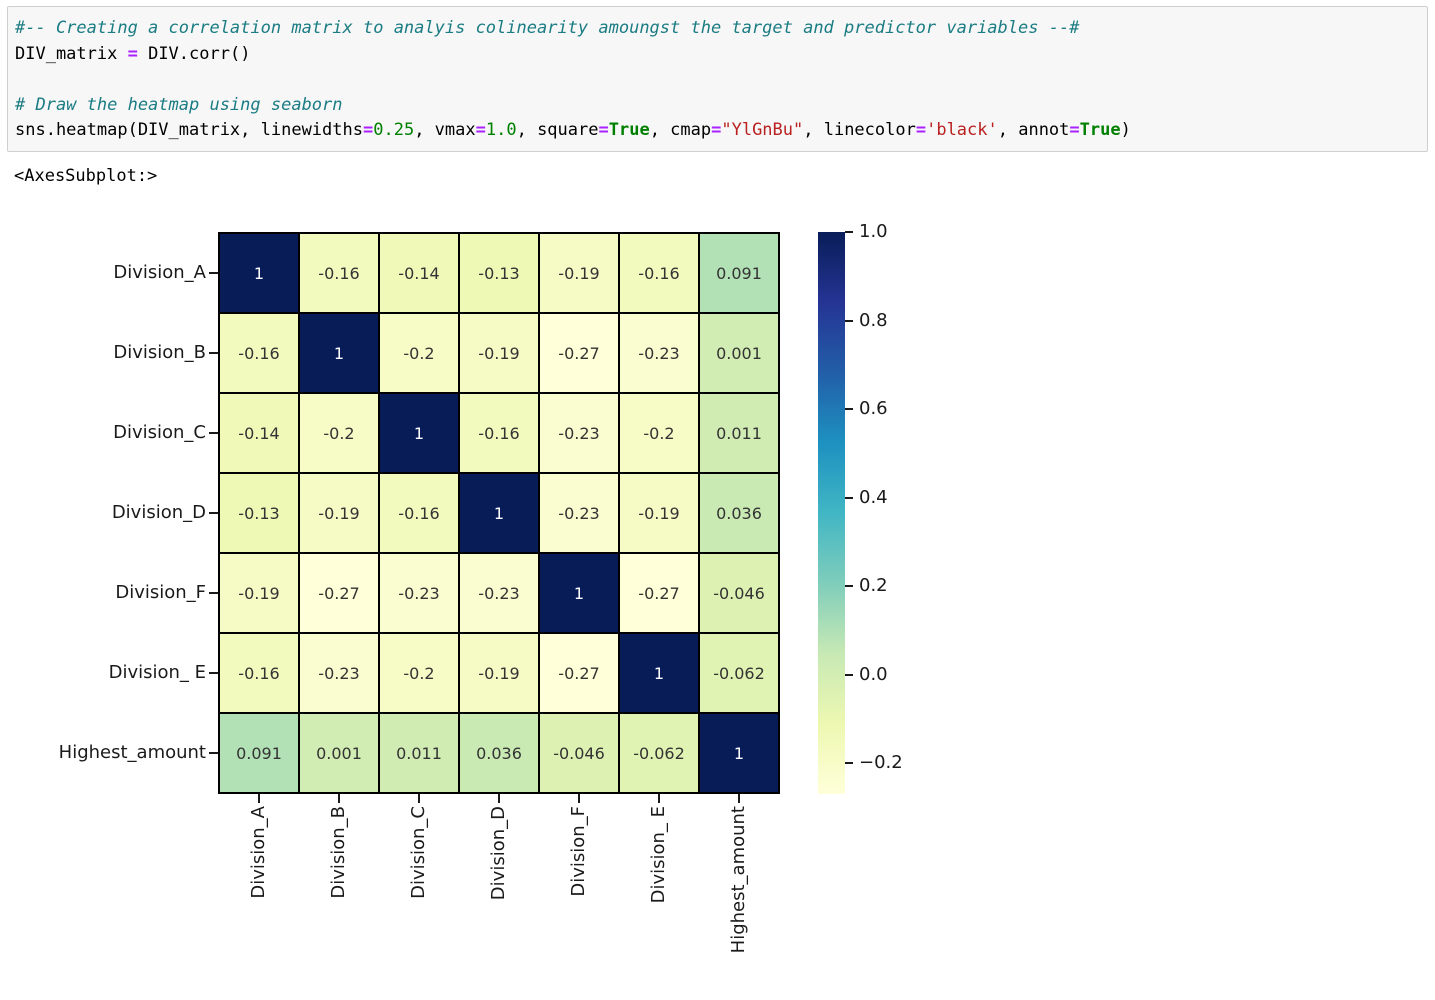 The width and height of the screenshot is (1435, 1000). I want to click on colorbar-tick-label: 0.2, so click(873, 586).